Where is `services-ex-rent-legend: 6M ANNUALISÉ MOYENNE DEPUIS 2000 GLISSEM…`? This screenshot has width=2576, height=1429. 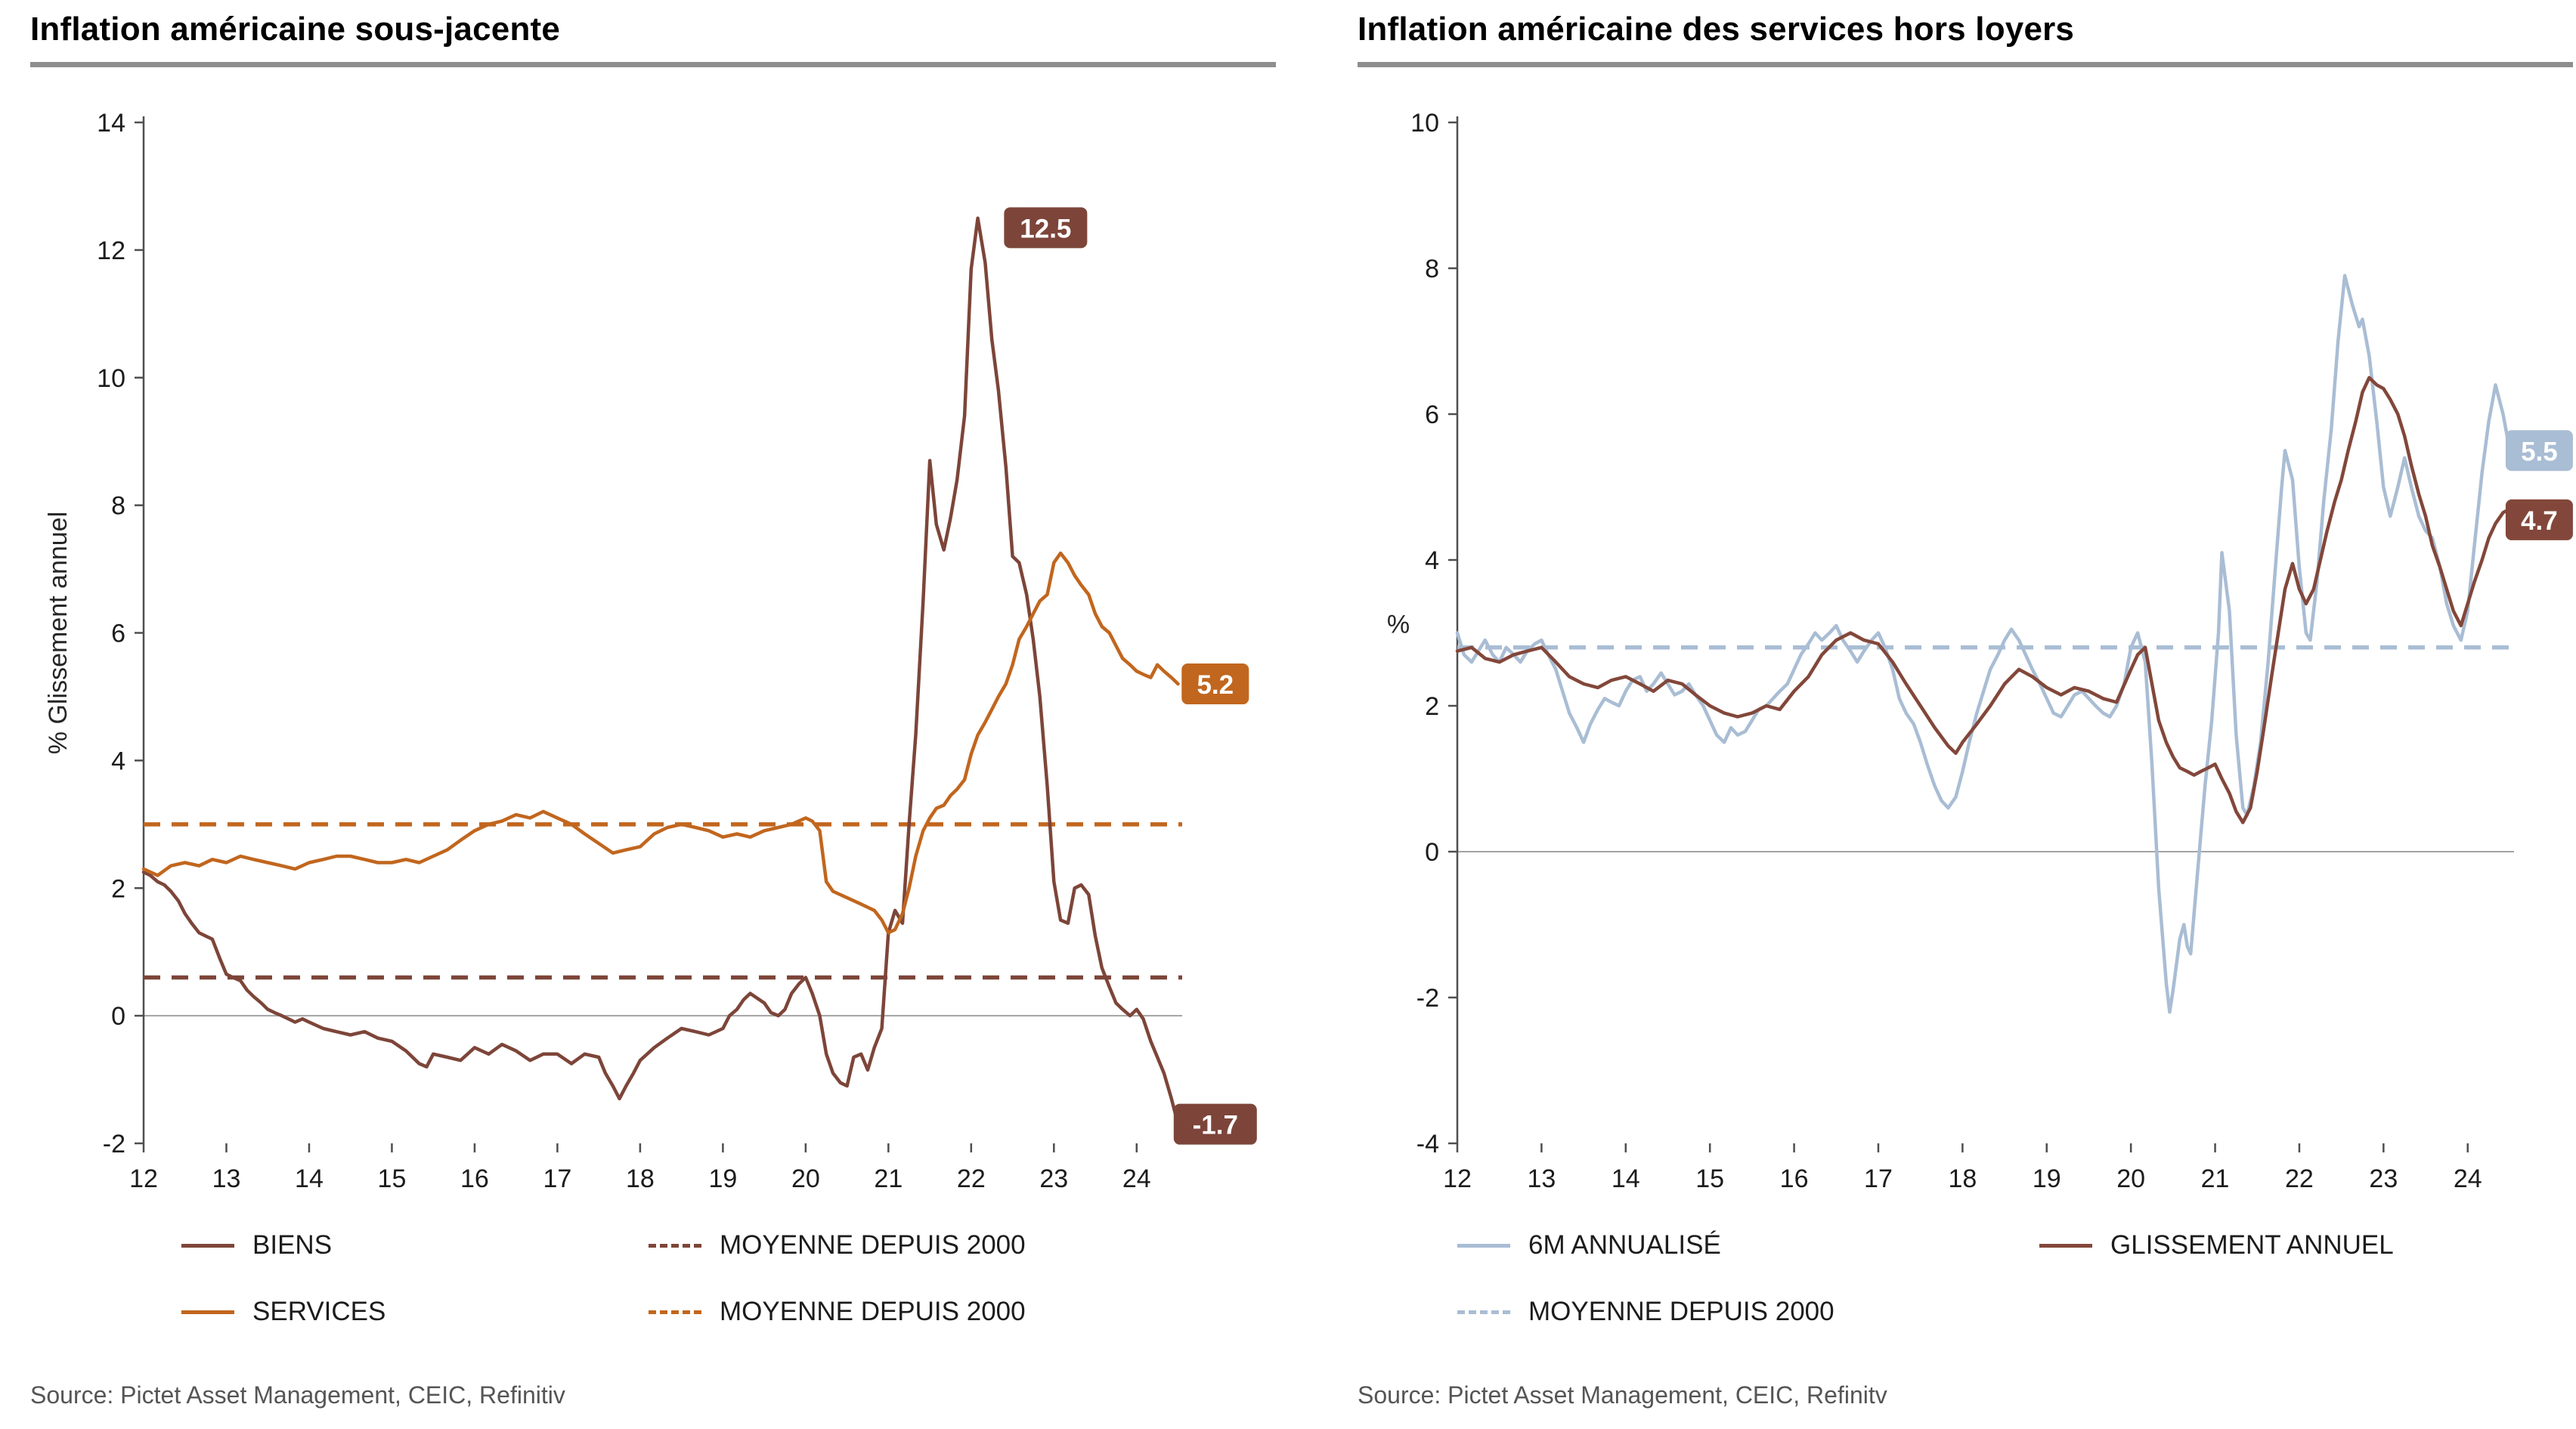 services-ex-rent-legend: 6M ANNUALISÉ MOYENNE DEPUIS 2000 GLISSEM… is located at coordinates (1966, 1279).